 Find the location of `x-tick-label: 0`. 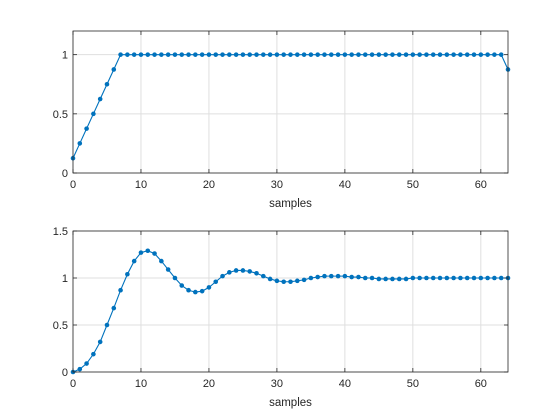

x-tick-label: 0 is located at coordinates (73, 185).